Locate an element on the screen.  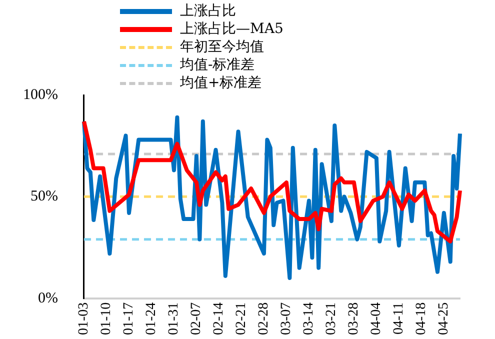
x-tick-label: 02-14 is located at coordinates (219, 319).